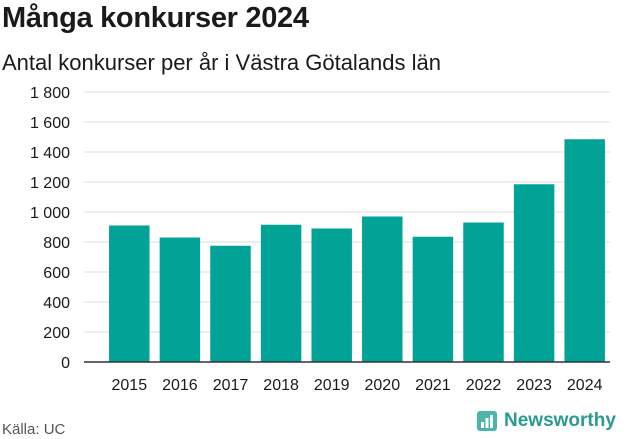 The height and width of the screenshot is (439, 631). Describe the element at coordinates (56, 243) in the screenshot. I see `y-tick-label: 800` at that location.